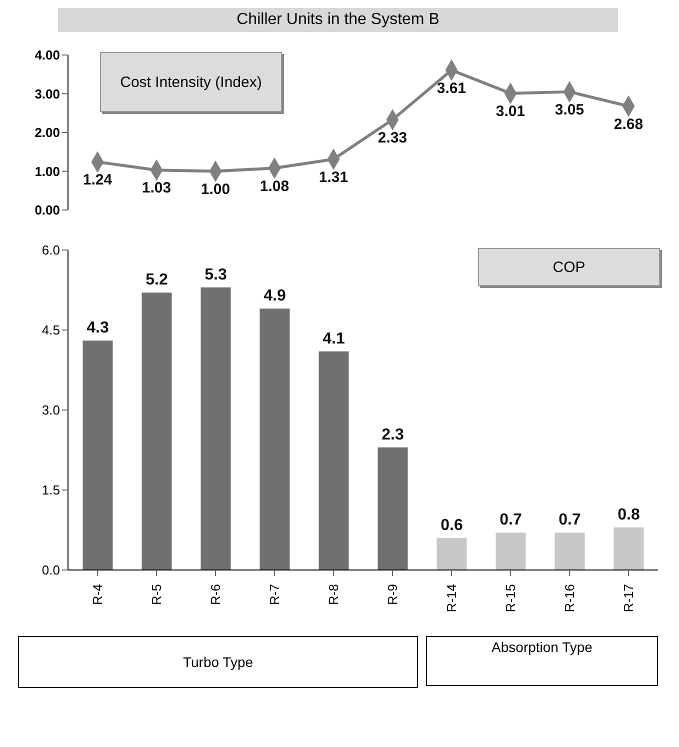 Image resolution: width=679 pixels, height=747 pixels. Describe the element at coordinates (47, 210) in the screenshot. I see `y-tick-label: 0.00` at that location.